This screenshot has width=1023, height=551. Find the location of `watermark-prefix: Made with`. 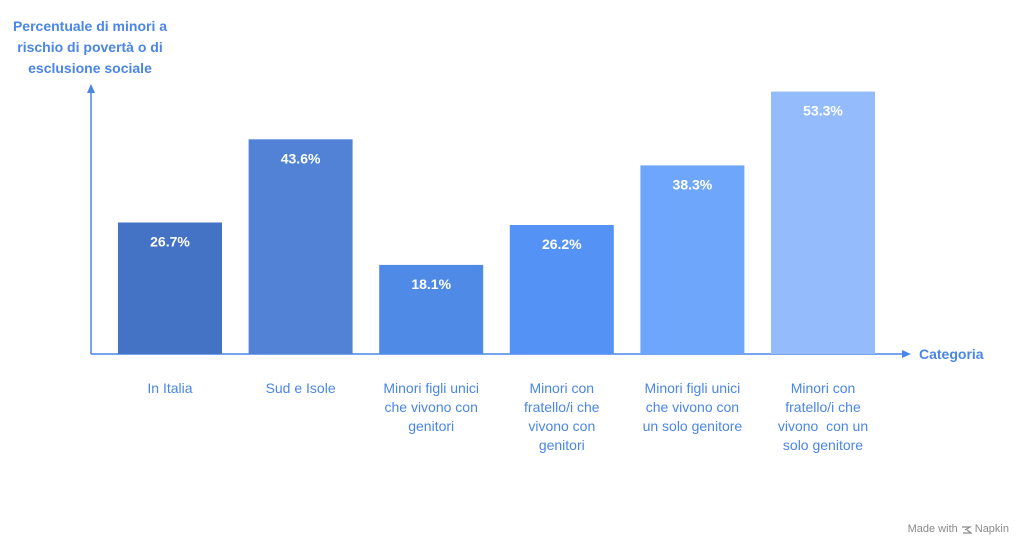

watermark-prefix: Made with is located at coordinates (932, 529).